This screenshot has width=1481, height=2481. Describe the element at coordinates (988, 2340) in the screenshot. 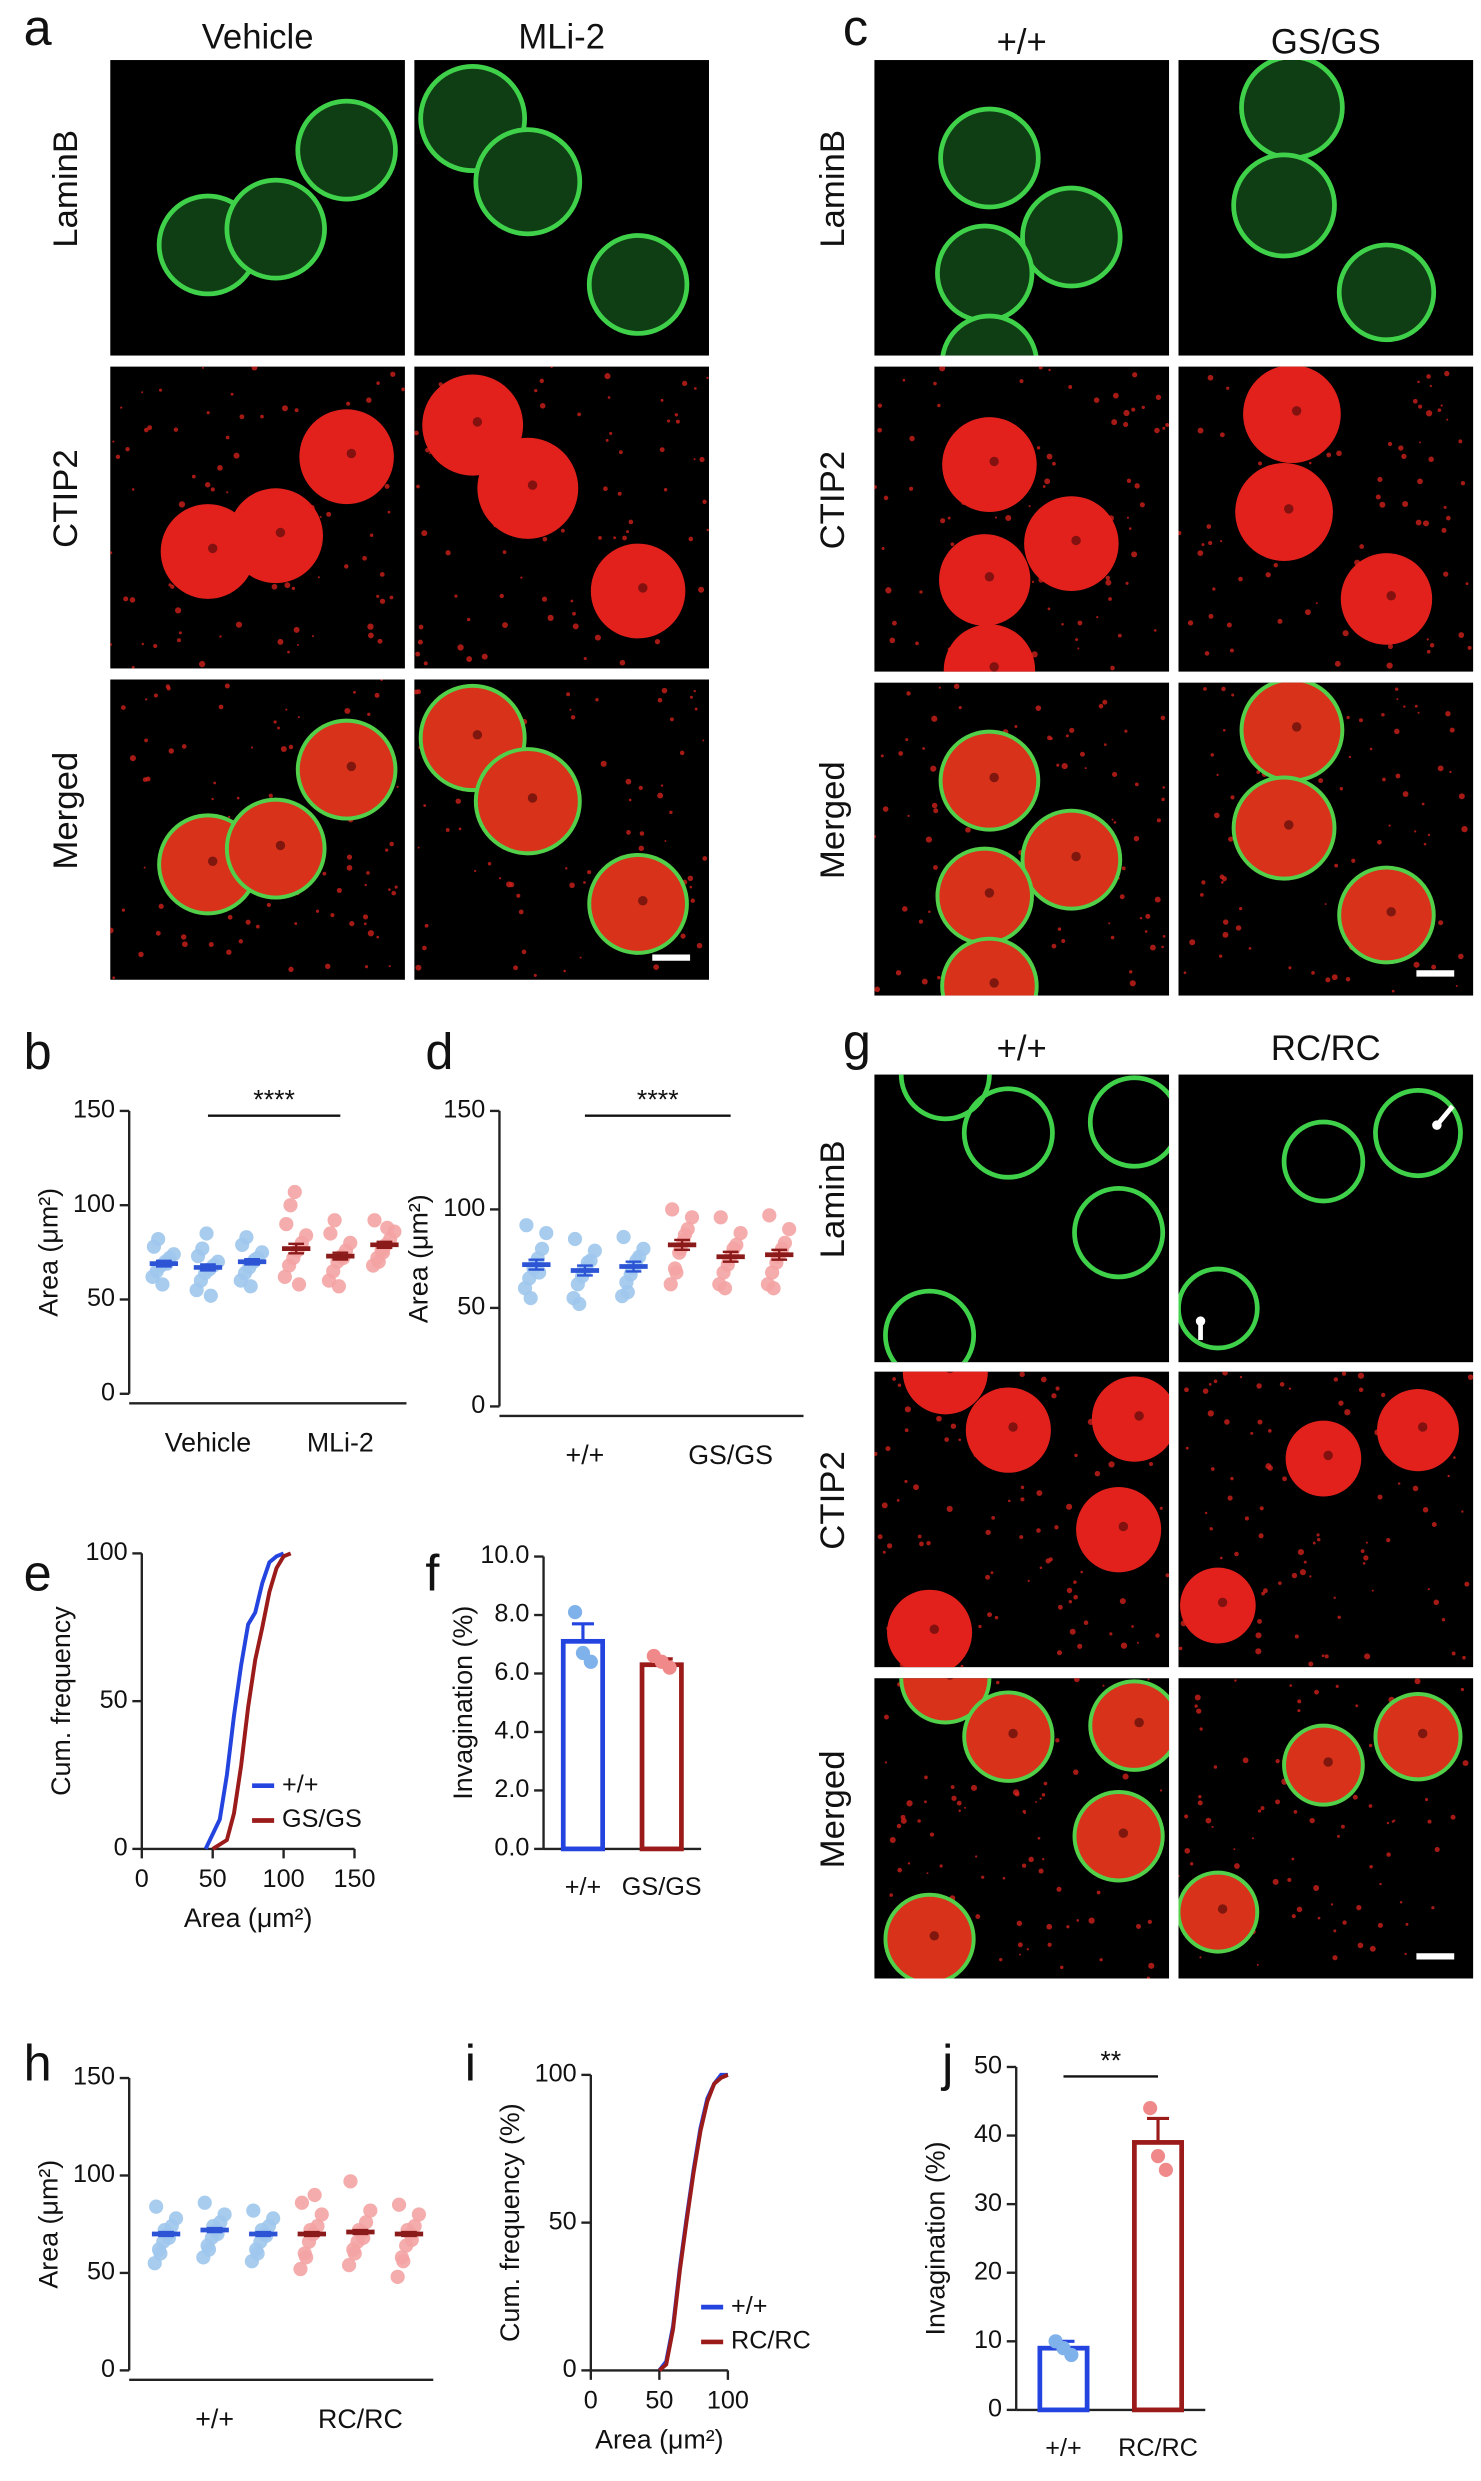

I see `y-tick-label: 10` at that location.